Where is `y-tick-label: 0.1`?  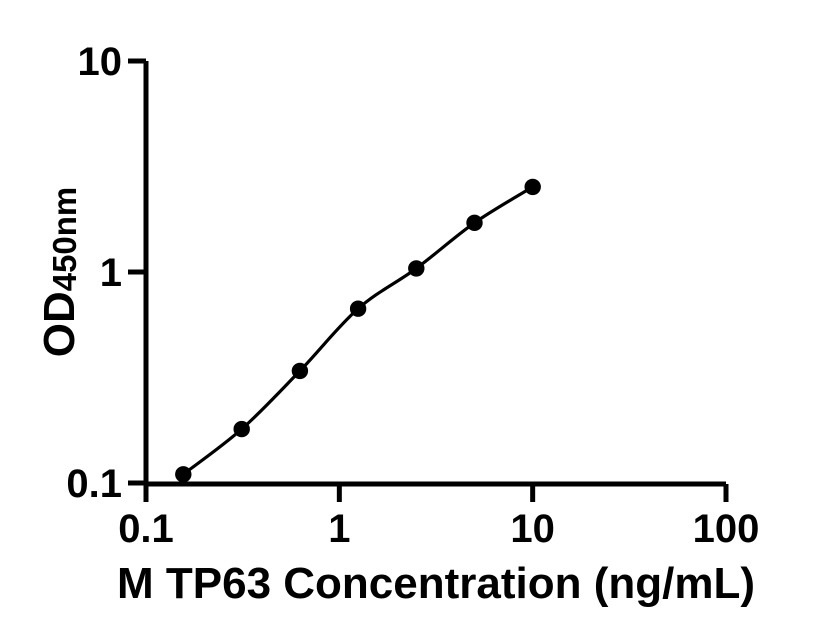 y-tick-label: 0.1 is located at coordinates (94, 484).